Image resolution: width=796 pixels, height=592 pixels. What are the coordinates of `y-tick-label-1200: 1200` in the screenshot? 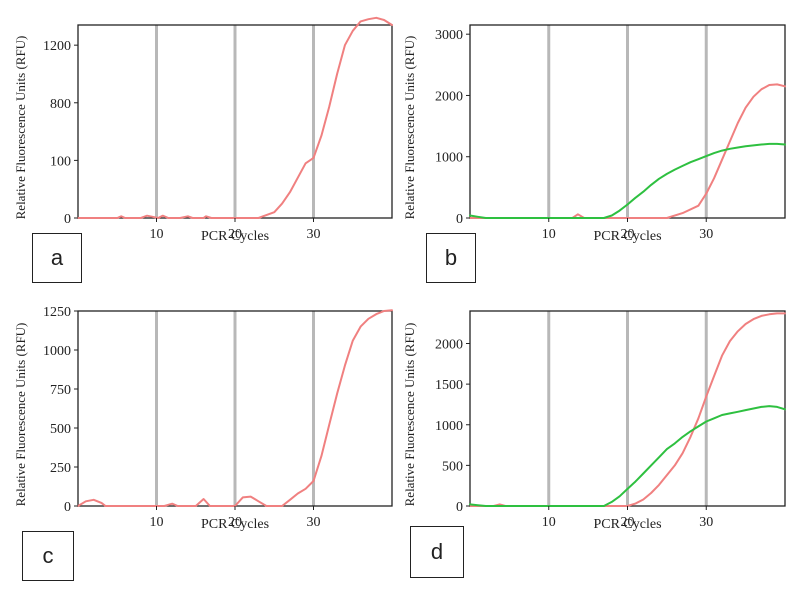 It's located at (57, 46).